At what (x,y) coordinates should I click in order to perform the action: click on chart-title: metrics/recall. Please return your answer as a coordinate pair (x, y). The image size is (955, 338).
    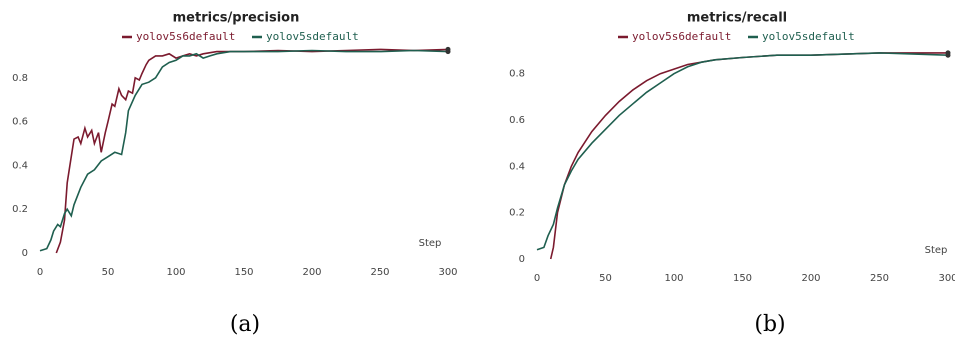
    Looking at the image, I should click on (737, 18).